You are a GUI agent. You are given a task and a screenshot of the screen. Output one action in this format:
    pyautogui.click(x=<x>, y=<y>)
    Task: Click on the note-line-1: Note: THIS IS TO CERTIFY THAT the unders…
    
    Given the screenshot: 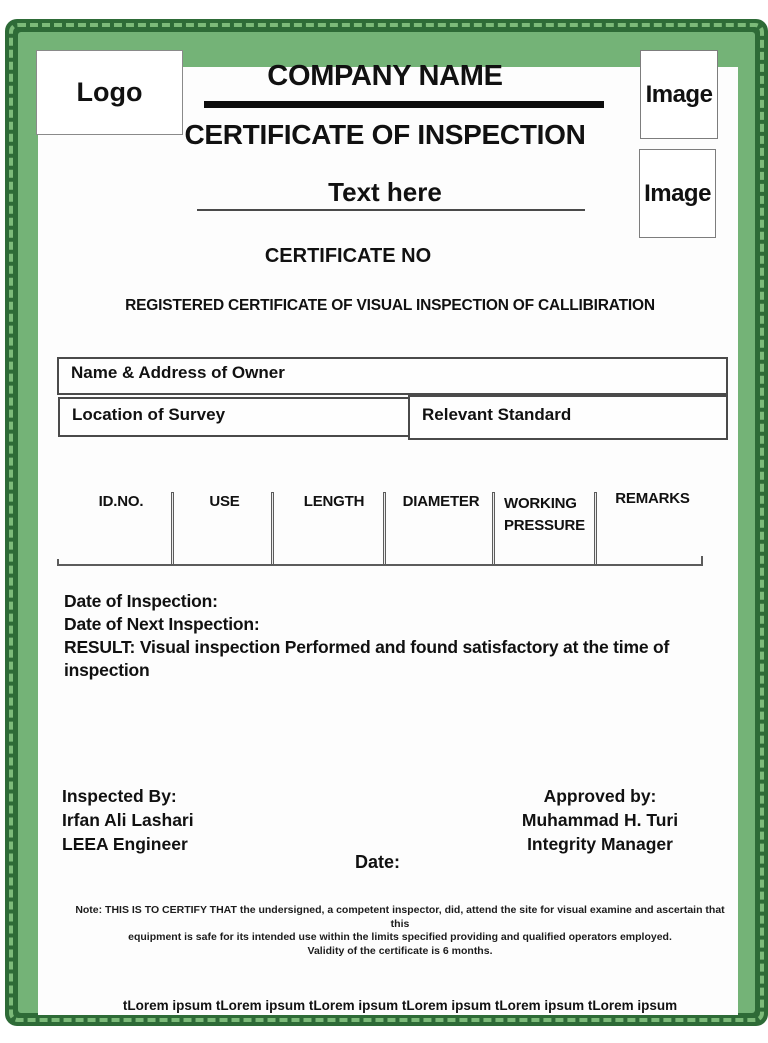 What is the action you would take?
    pyautogui.click(x=400, y=917)
    